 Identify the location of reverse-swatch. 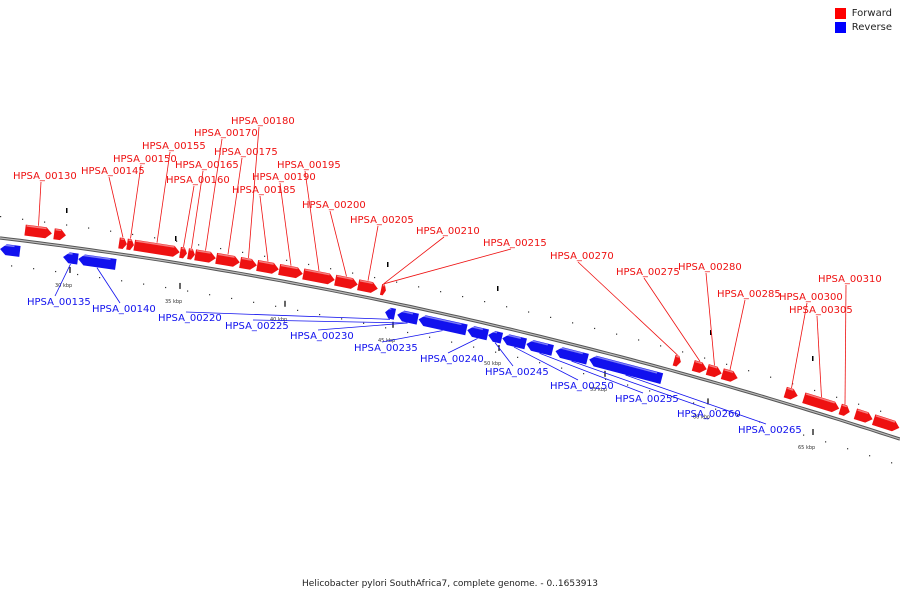
(840, 27).